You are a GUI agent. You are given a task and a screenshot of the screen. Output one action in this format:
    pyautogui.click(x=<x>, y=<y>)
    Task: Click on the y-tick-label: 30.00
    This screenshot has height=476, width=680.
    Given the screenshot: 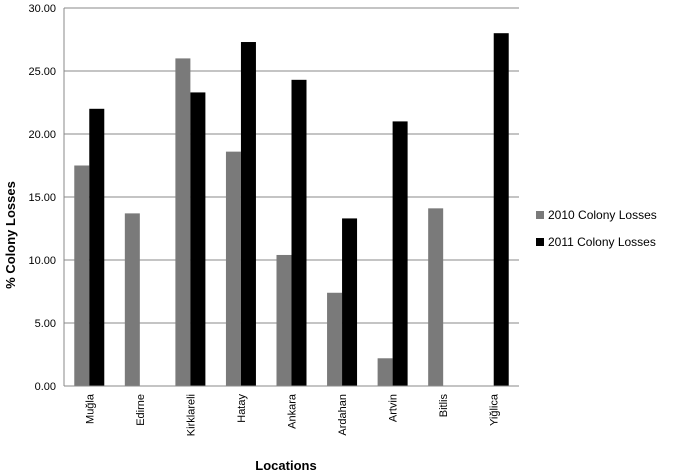 What is the action you would take?
    pyautogui.click(x=42, y=9)
    